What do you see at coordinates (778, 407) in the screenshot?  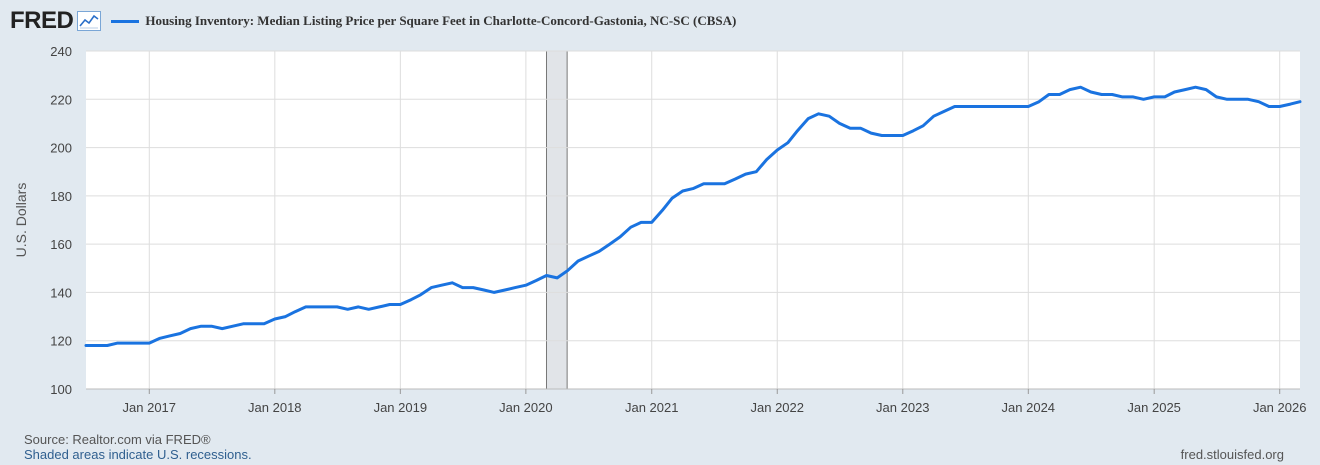 I see `x-tick-label: Jan 2022` at bounding box center [778, 407].